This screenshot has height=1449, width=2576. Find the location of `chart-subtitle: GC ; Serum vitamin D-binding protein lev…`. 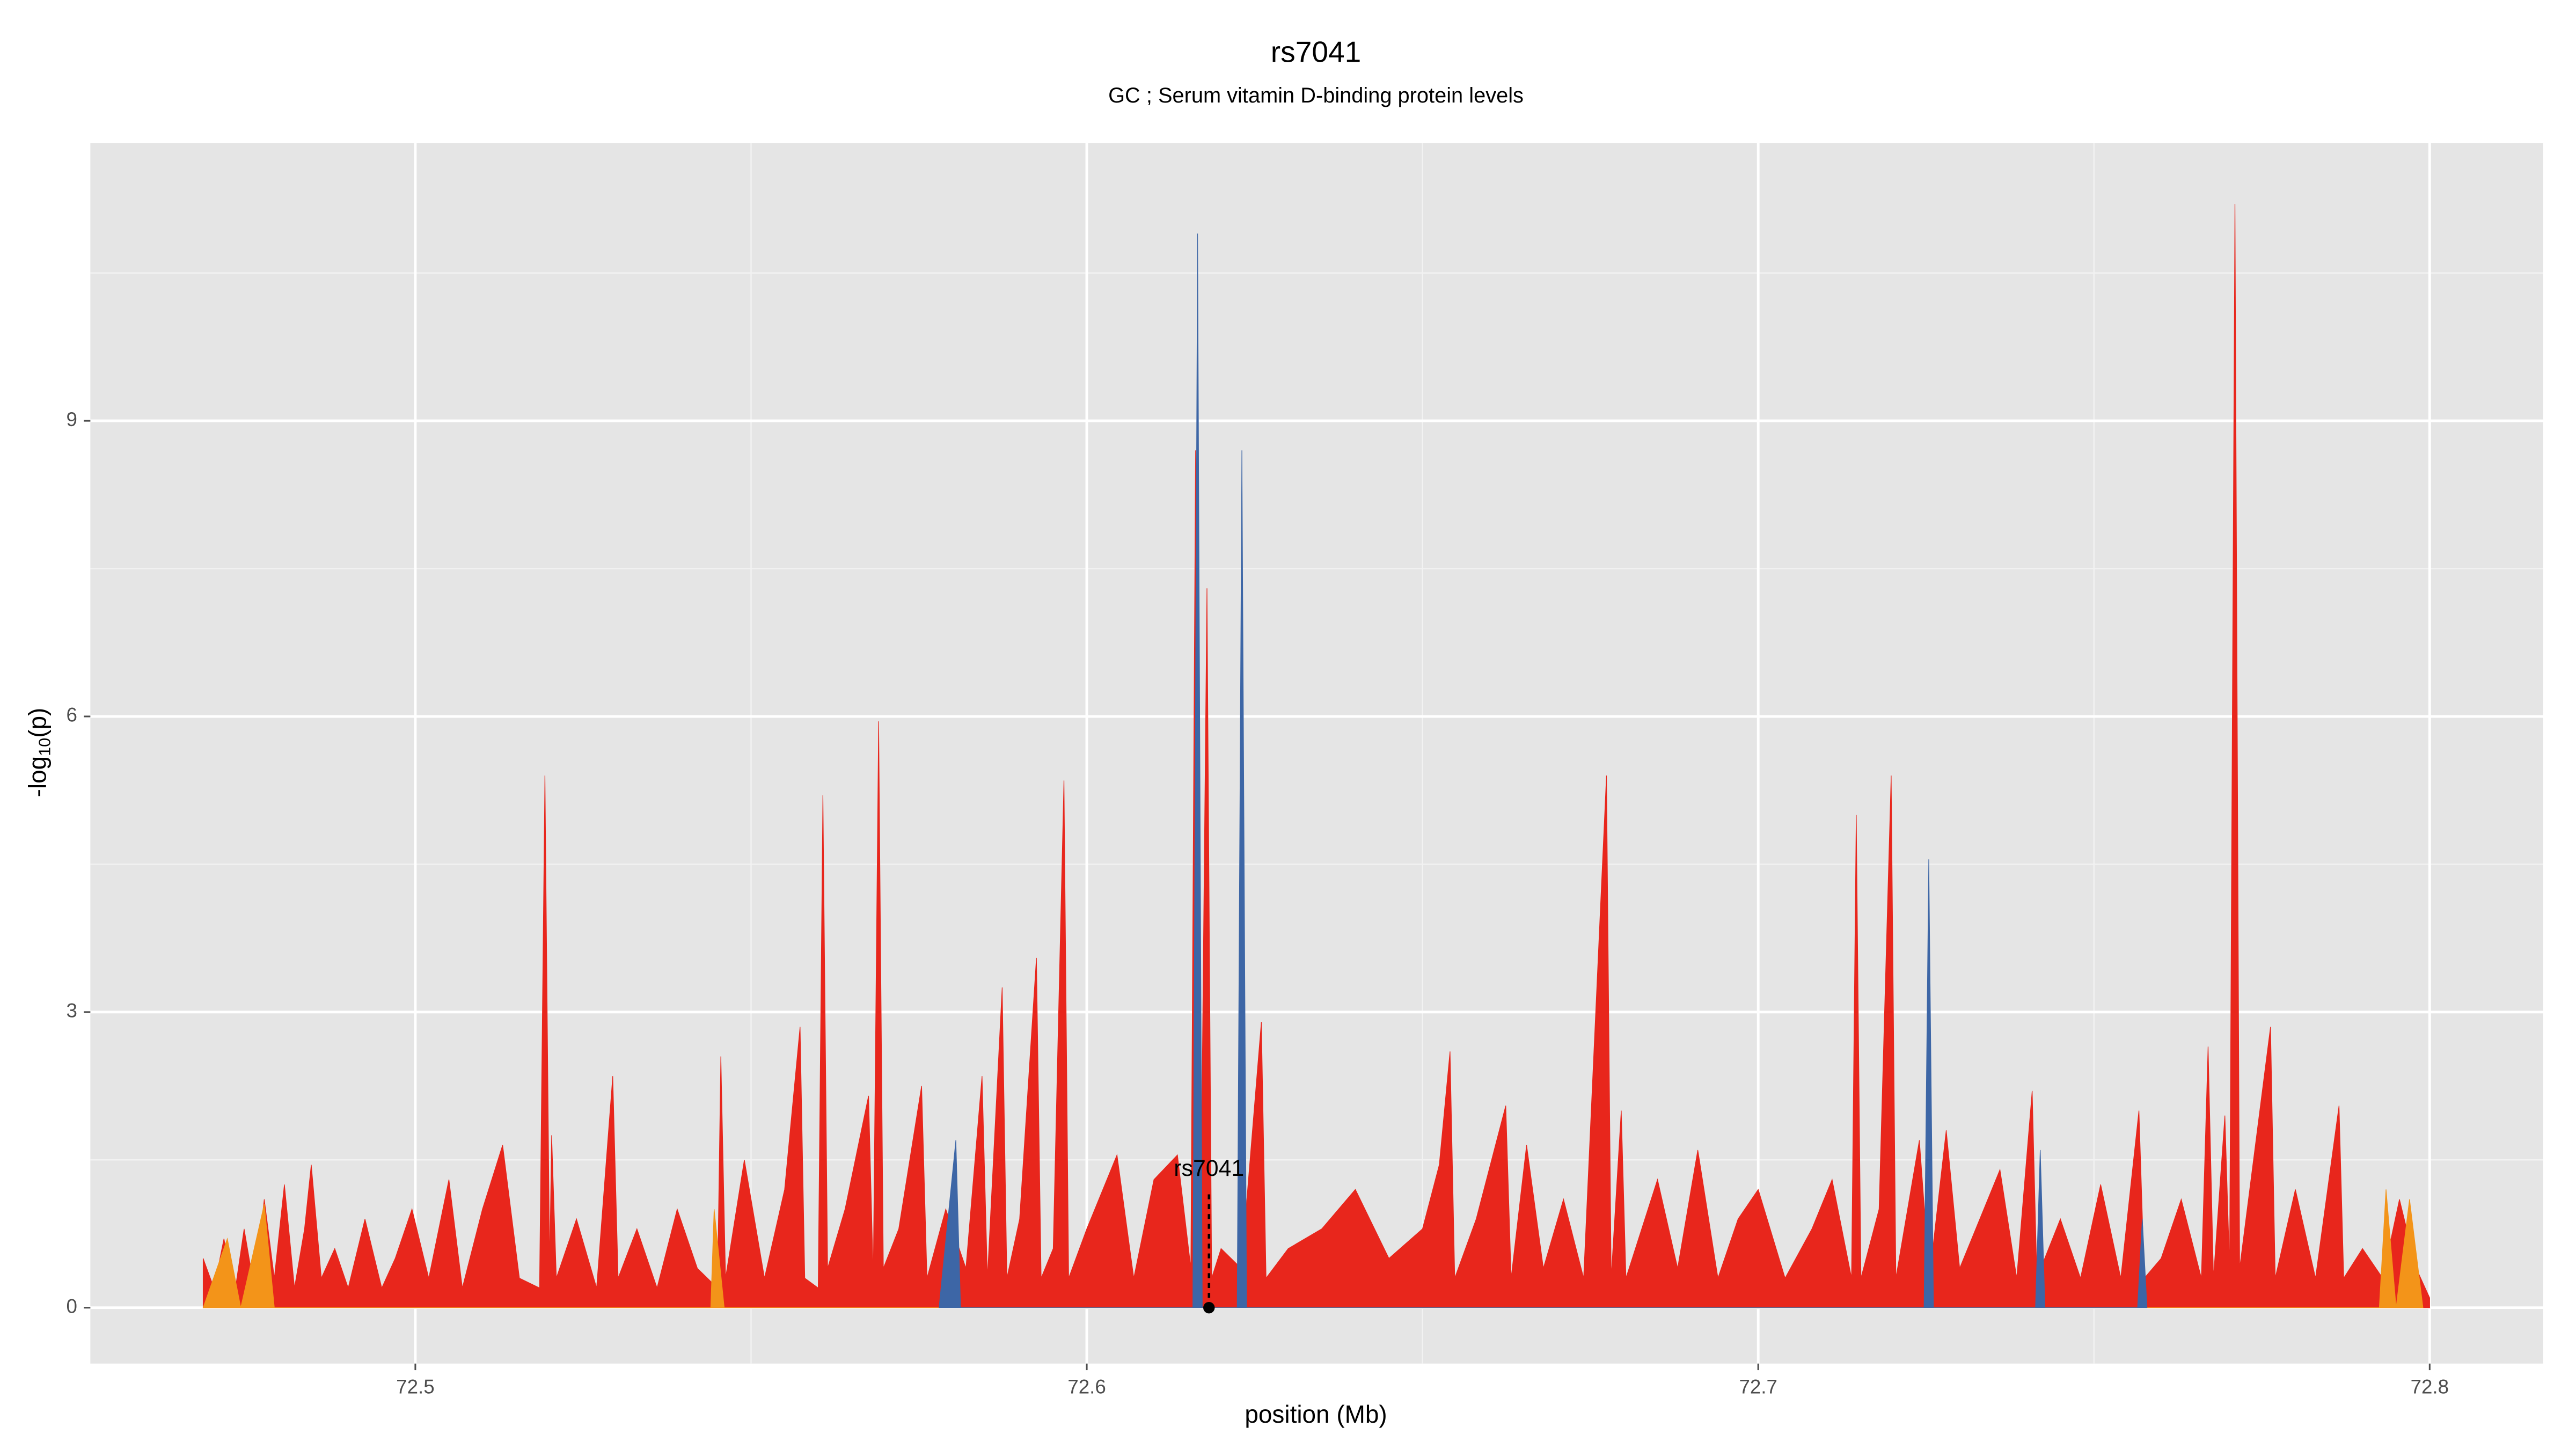

chart-subtitle: GC ; Serum vitamin D-binding protein lev… is located at coordinates (1316, 95).